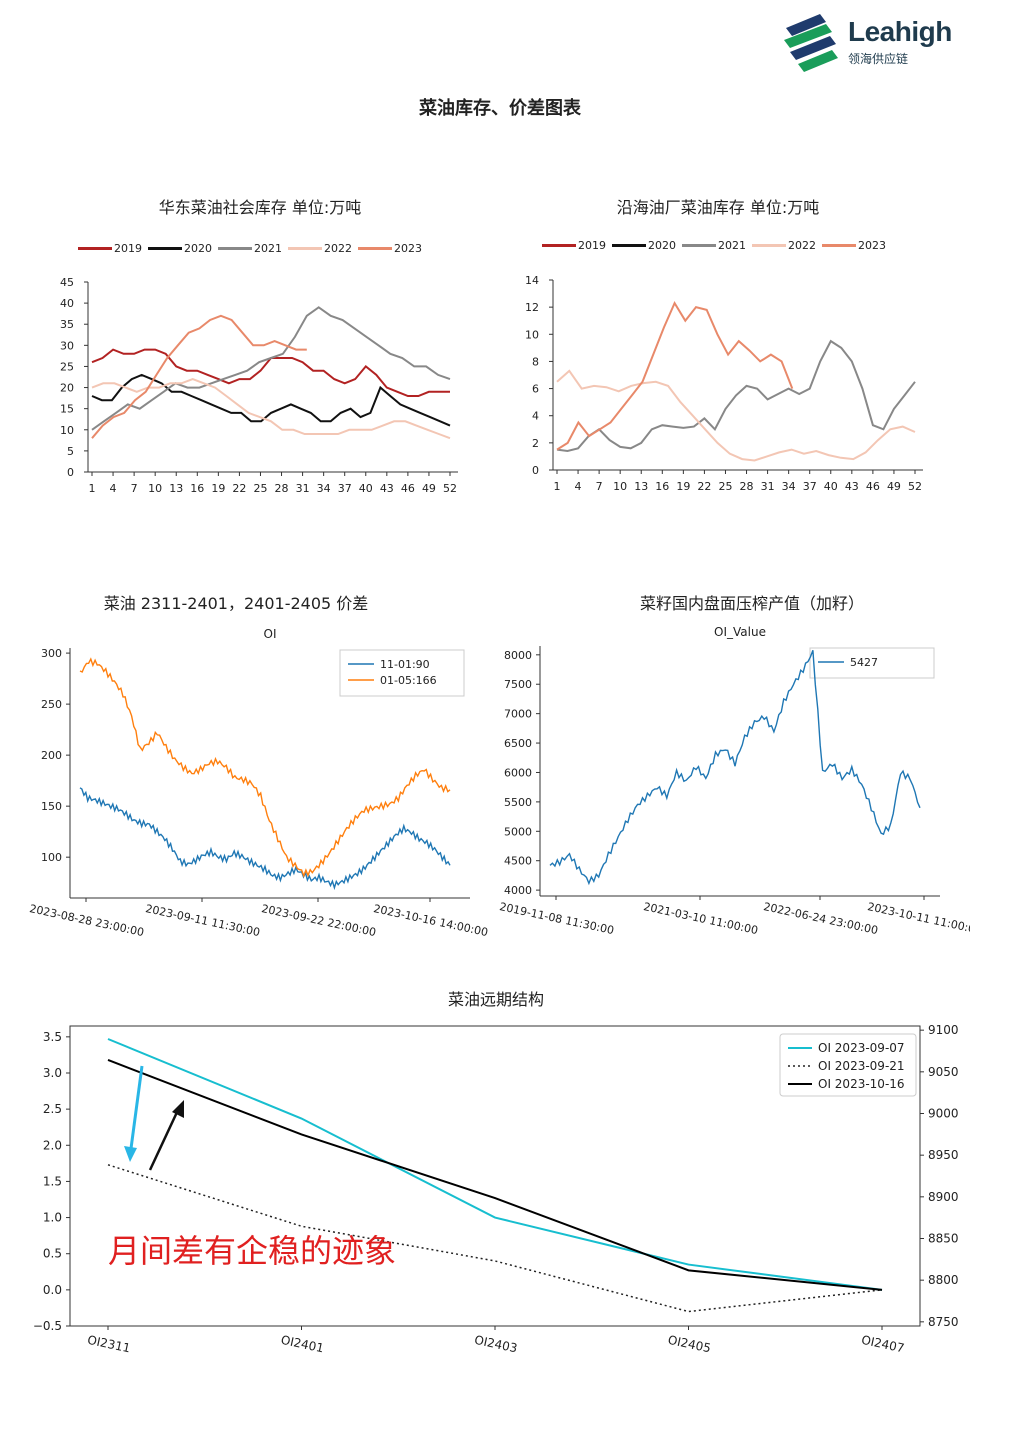  Describe the element at coordinates (271, 368) in the screenshot. I see `chart1-series-2021` at that location.